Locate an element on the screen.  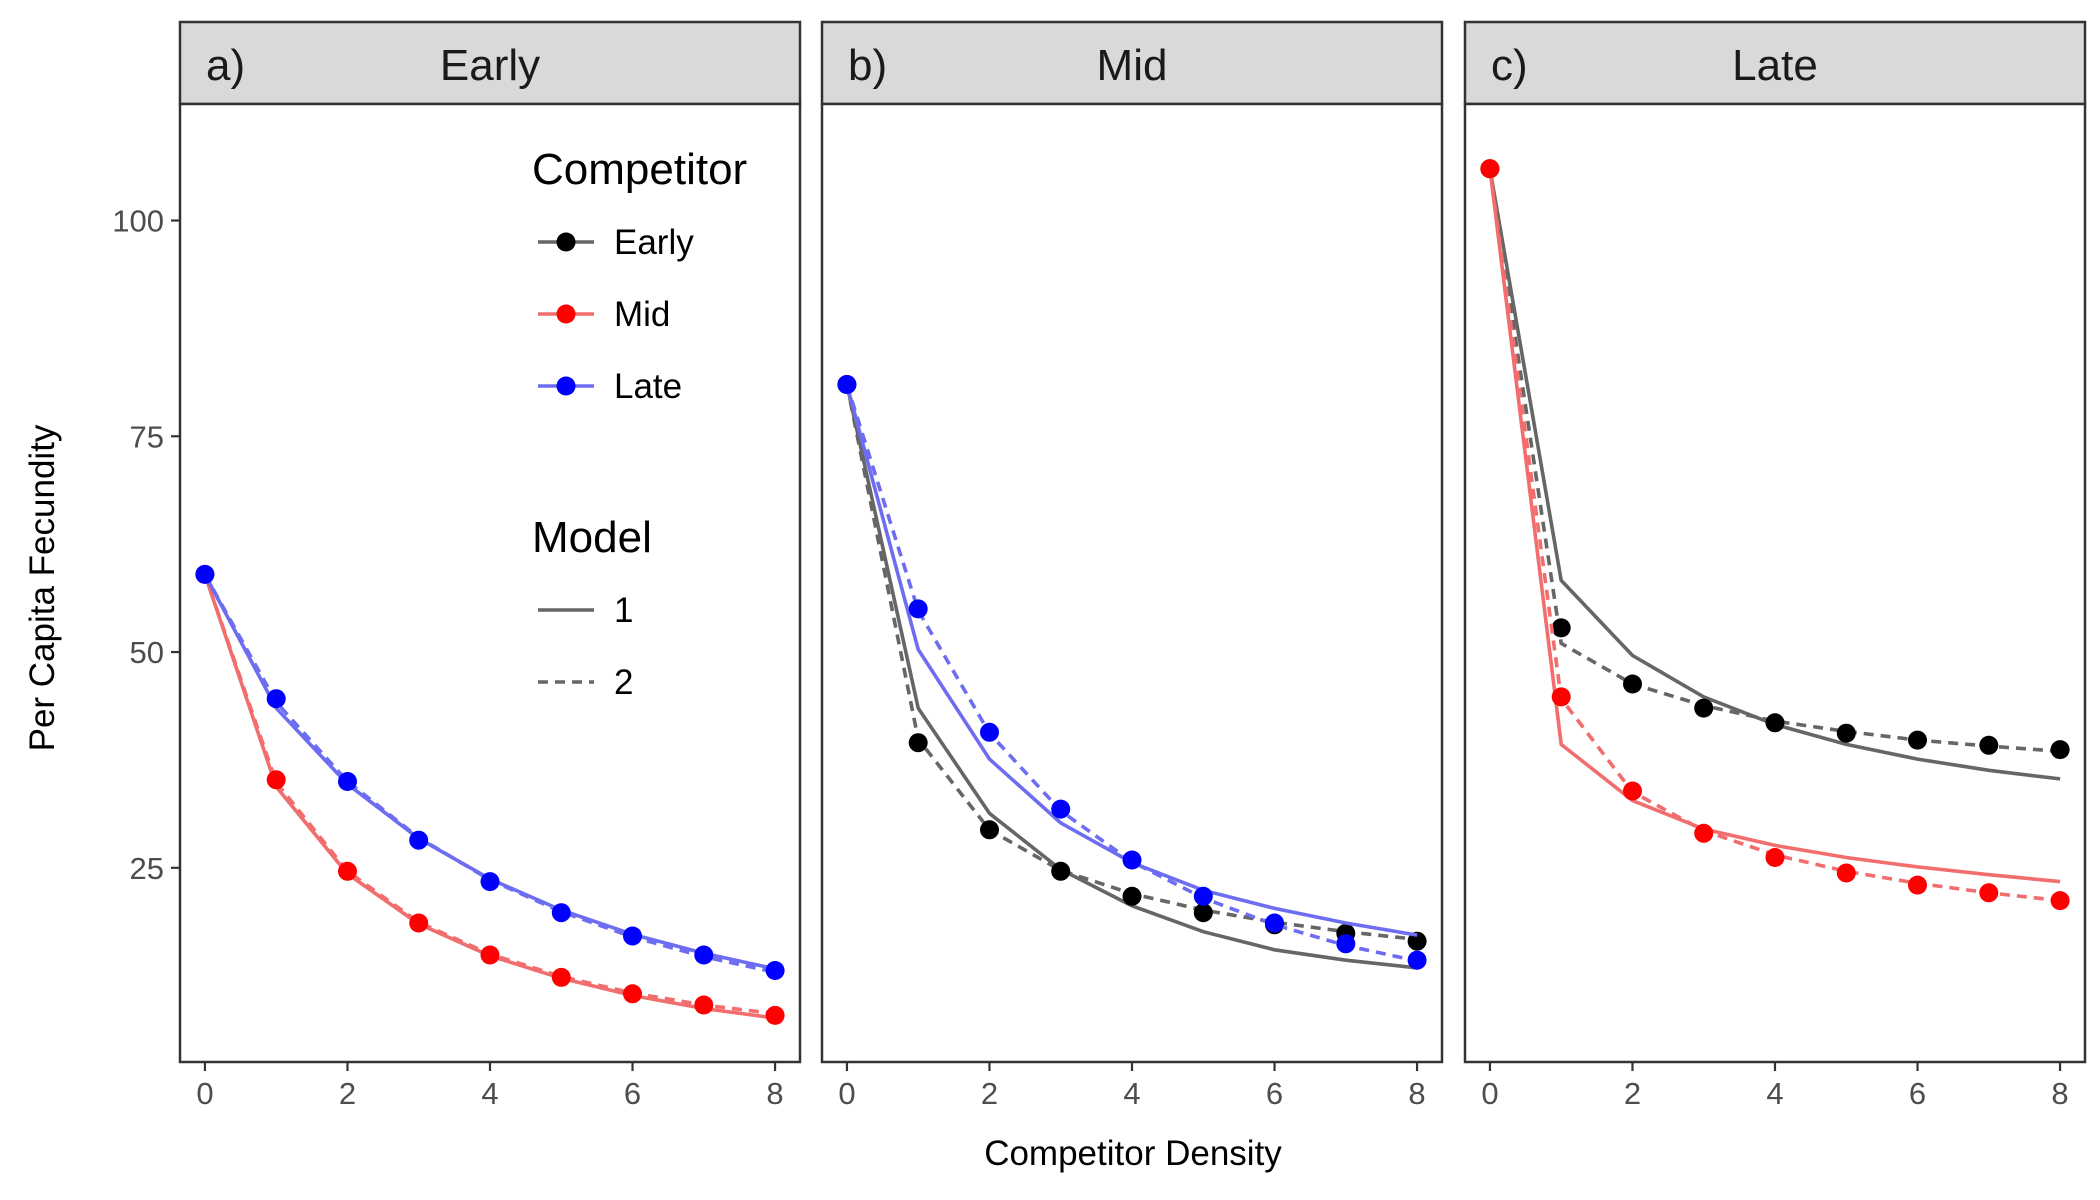
y-tick-label: 100 is located at coordinates (138, 221).